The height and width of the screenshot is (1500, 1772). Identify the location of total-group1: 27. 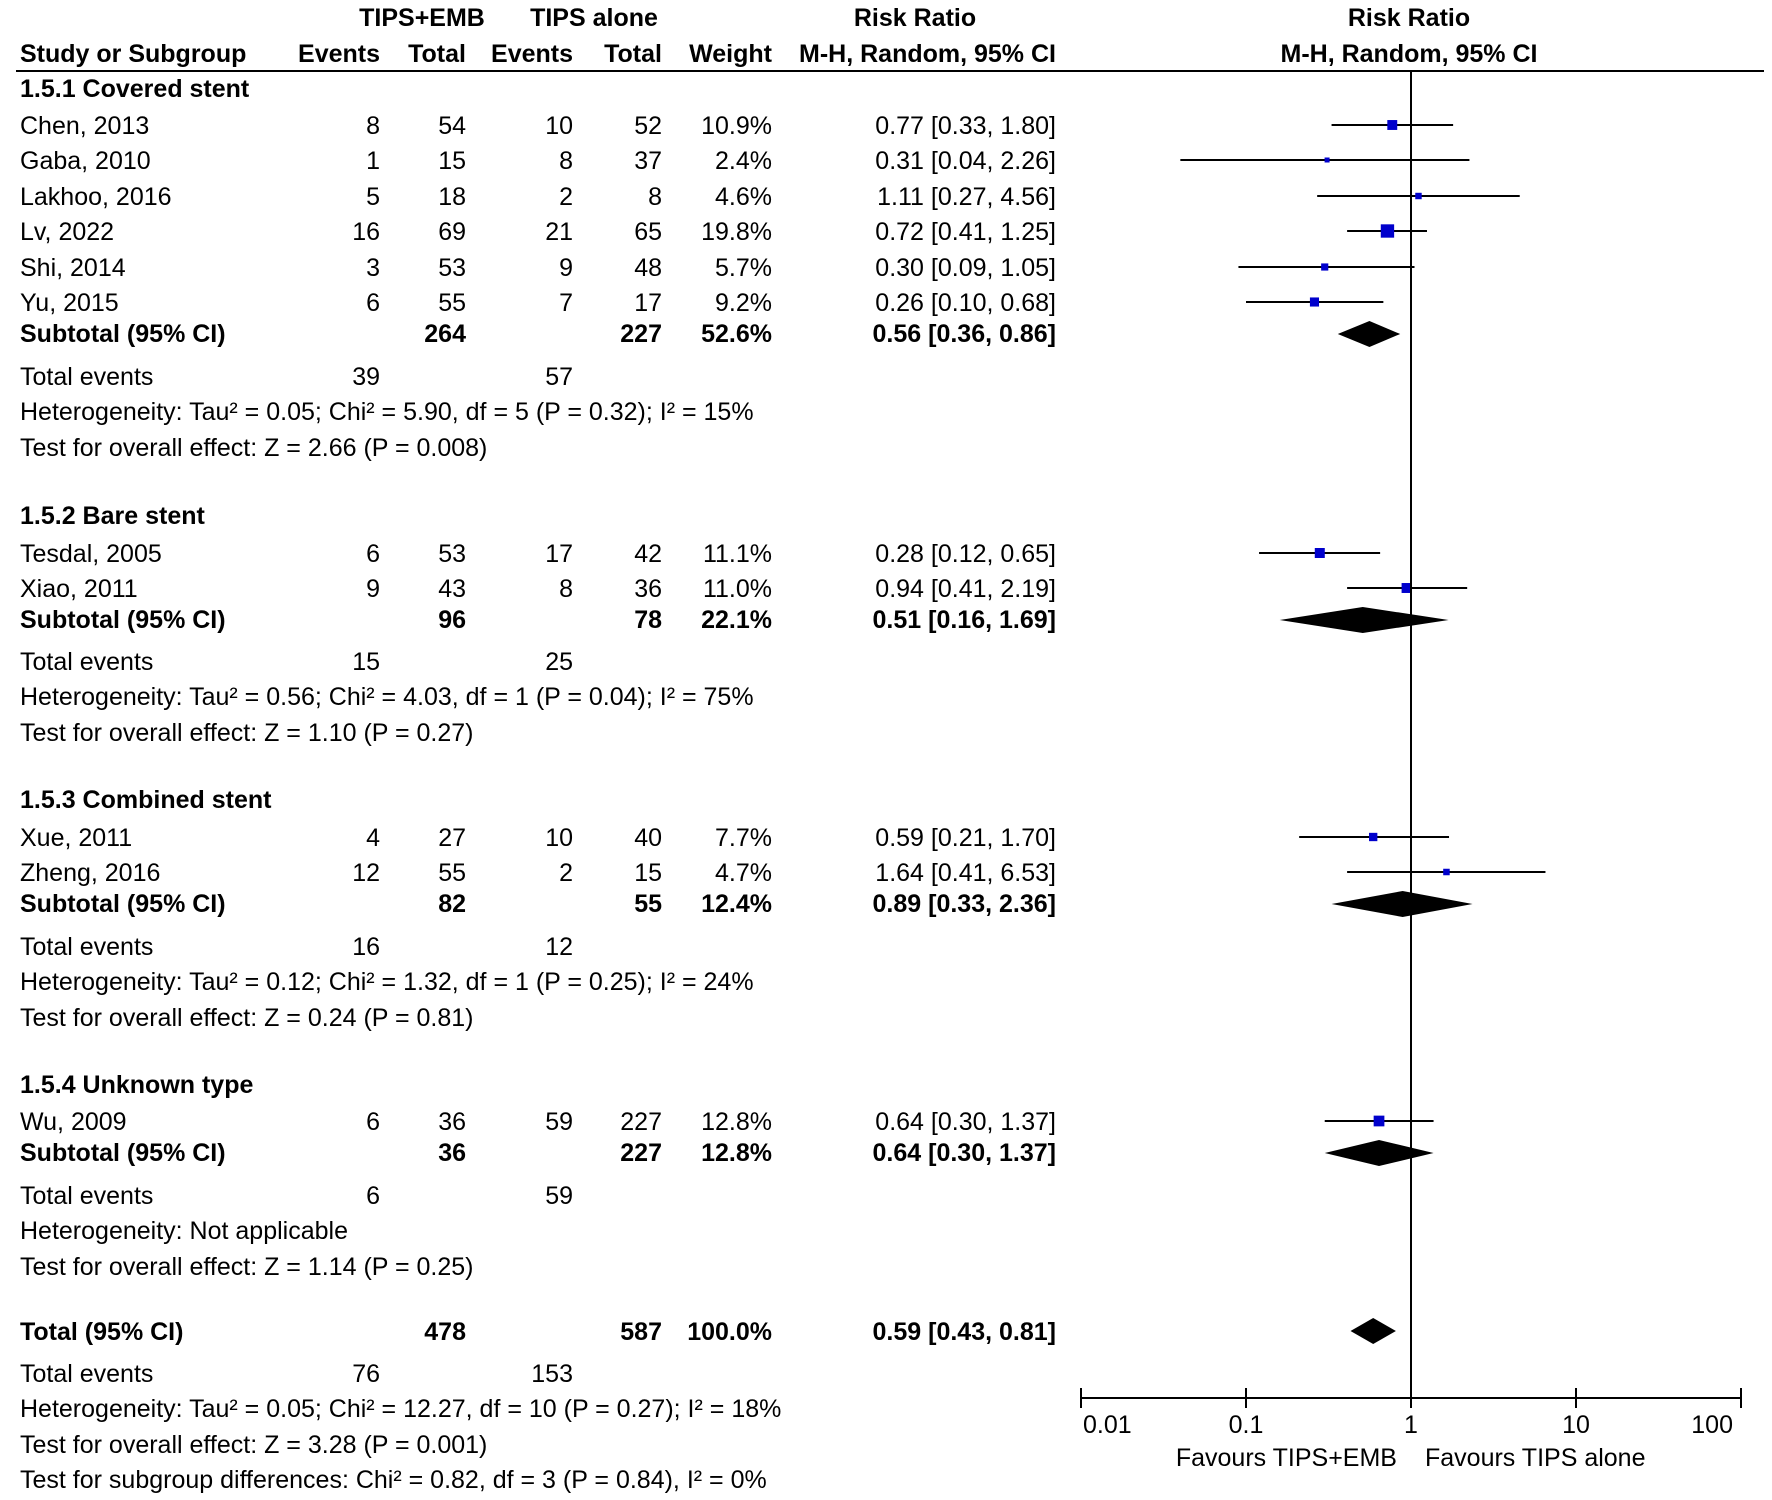
(452, 838).